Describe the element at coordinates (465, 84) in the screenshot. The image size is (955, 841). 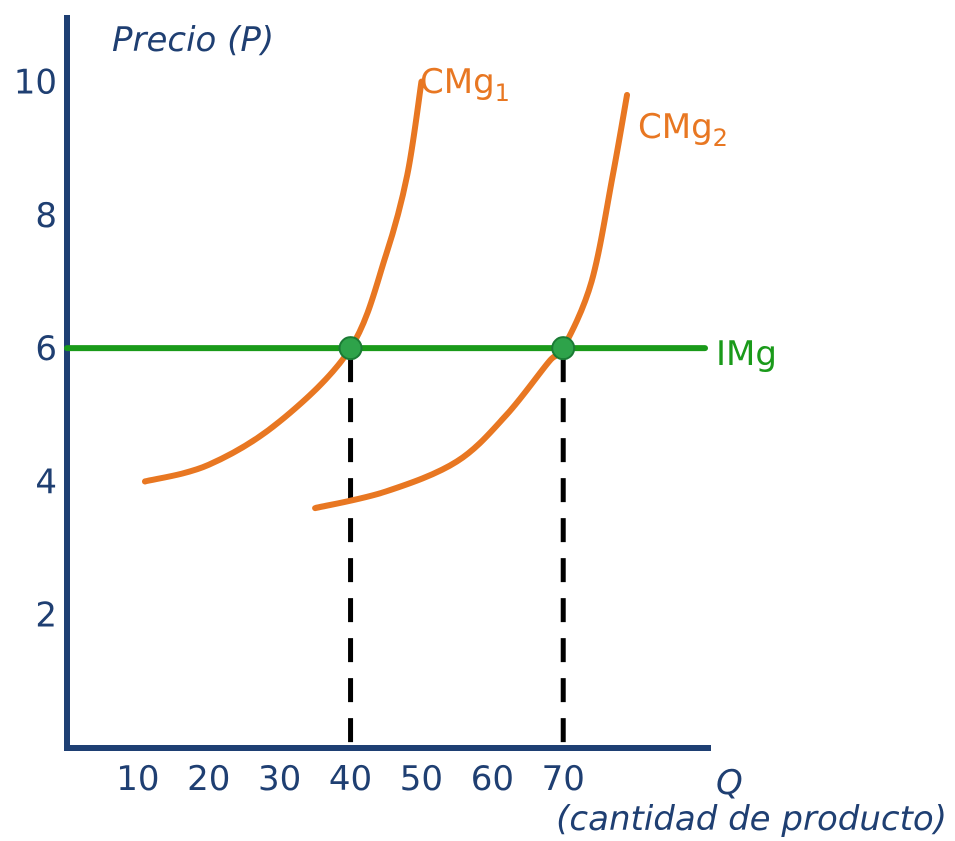
I see `series-label-cmg-1: CMg1` at that location.